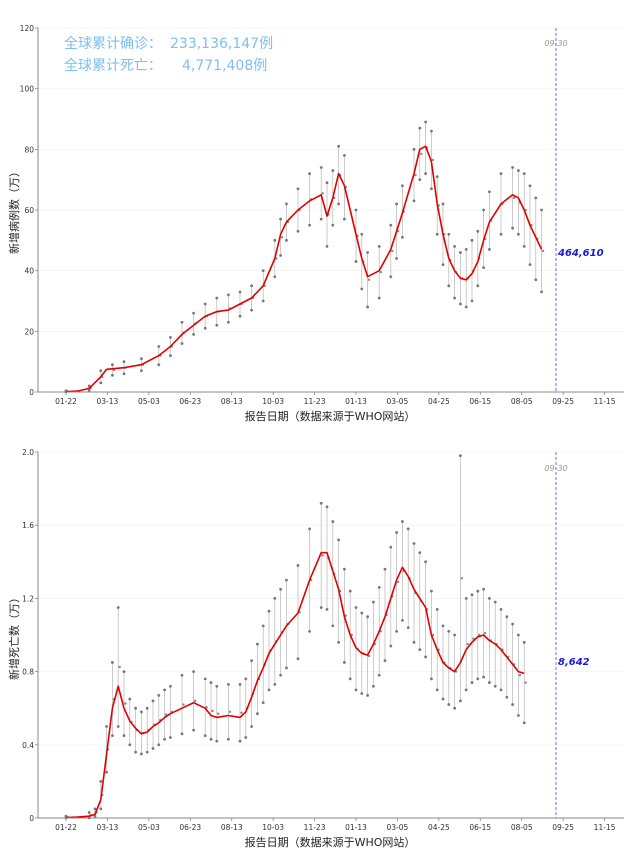  What do you see at coordinates (563, 827) in the screenshot?
I see `x-tick-label: 09-25` at bounding box center [563, 827].